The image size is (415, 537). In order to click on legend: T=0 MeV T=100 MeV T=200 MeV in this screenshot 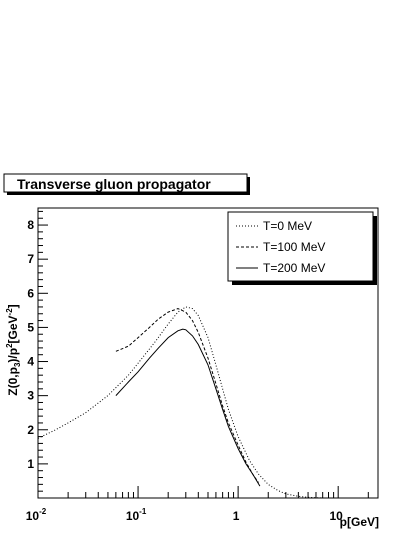, I will do `click(302, 248)`.